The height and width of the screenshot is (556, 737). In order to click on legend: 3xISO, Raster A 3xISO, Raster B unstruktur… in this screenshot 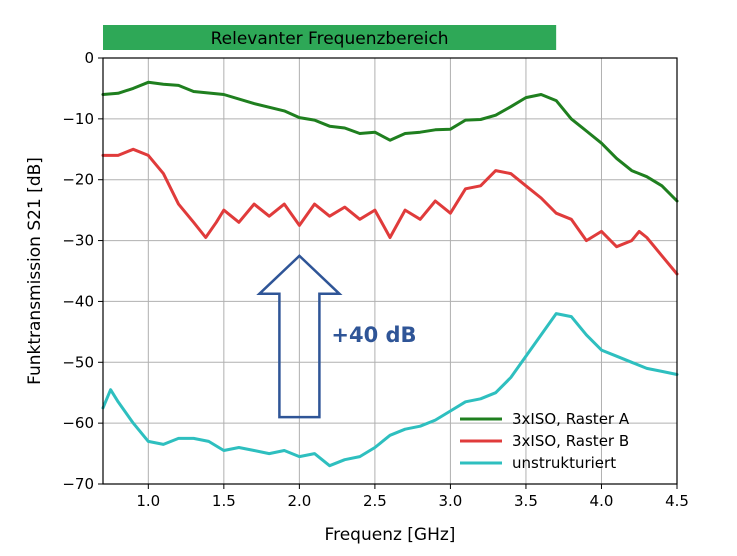, I will do `click(545, 441)`.